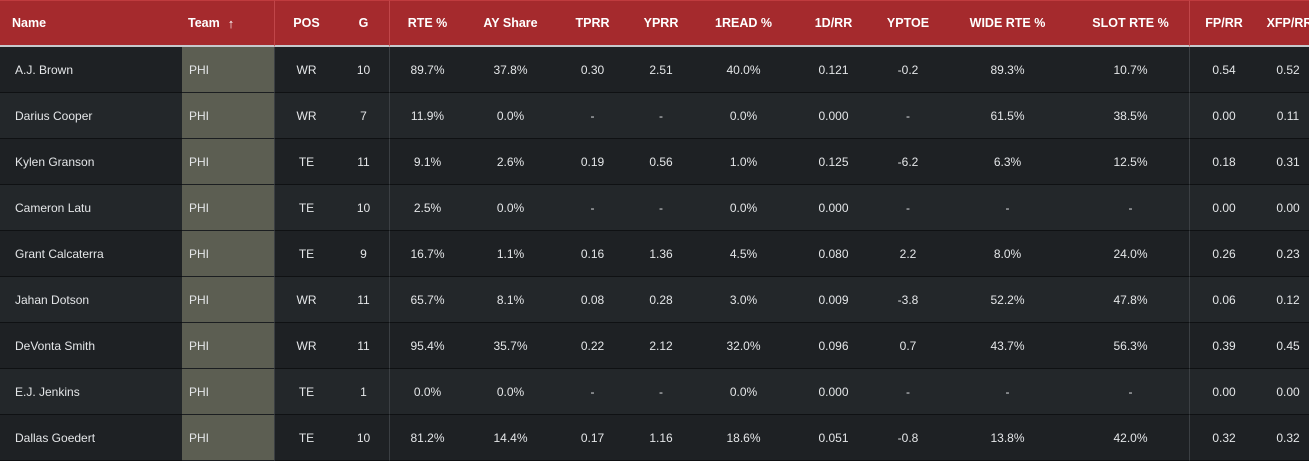 The height and width of the screenshot is (461, 1309). What do you see at coordinates (743, 162) in the screenshot?
I see `cell-oneread: 1.0%` at bounding box center [743, 162].